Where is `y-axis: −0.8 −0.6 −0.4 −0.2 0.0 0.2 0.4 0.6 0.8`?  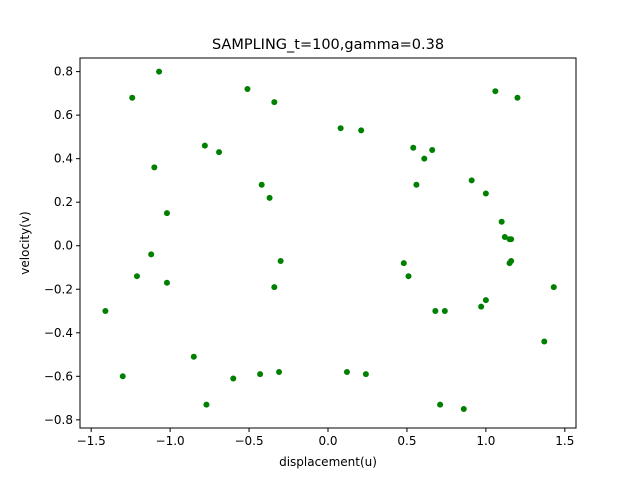
y-axis: −0.8 −0.6 −0.4 −0.2 0.0 0.2 0.4 0.6 0.8 is located at coordinates (62, 246).